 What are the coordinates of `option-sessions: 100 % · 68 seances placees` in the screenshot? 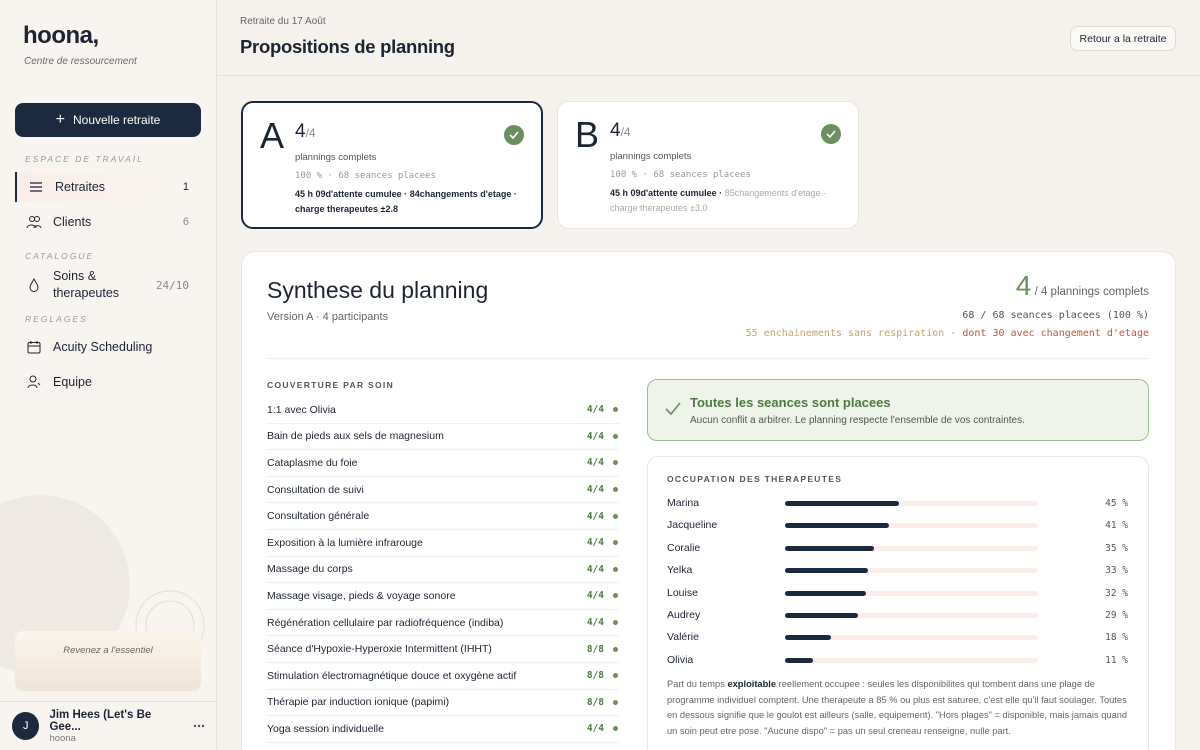 It's located at (365, 176).